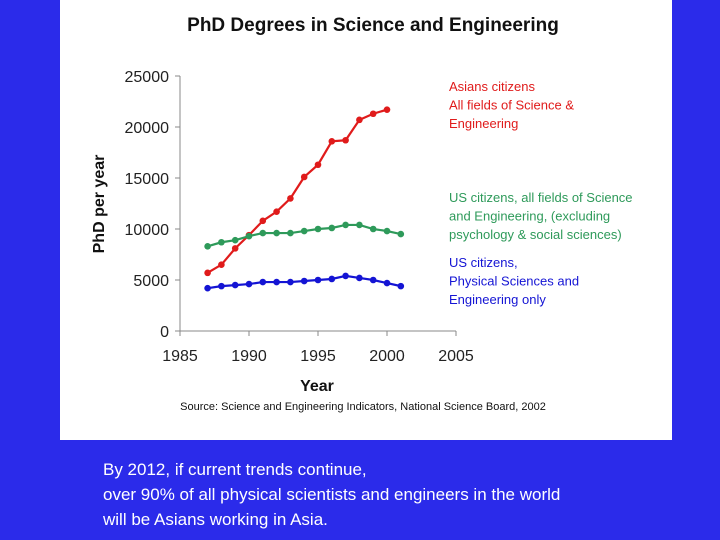  What do you see at coordinates (483, 262) in the screenshot?
I see `legend-entry-text: US citizens,` at bounding box center [483, 262].